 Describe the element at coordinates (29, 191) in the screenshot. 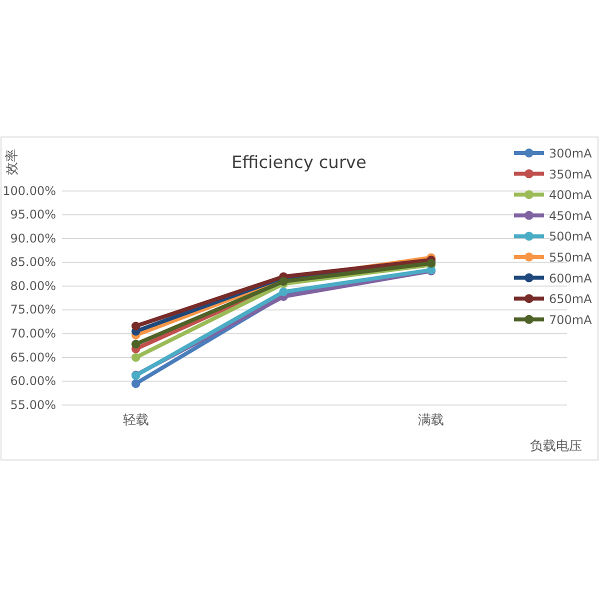

I see `y-tick-label: 100.00%` at that location.